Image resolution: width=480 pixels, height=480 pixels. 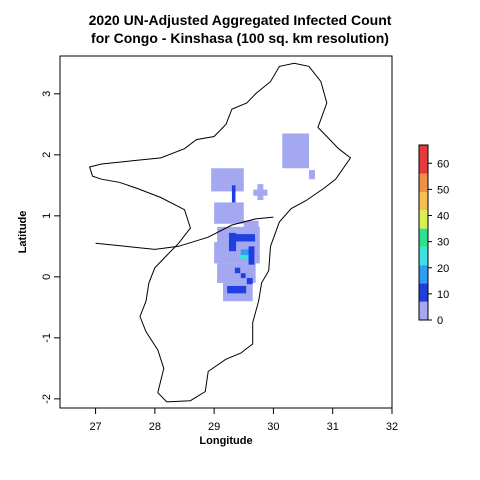 What do you see at coordinates (214, 427) in the screenshot?
I see `x-tick-label: 29` at bounding box center [214, 427].